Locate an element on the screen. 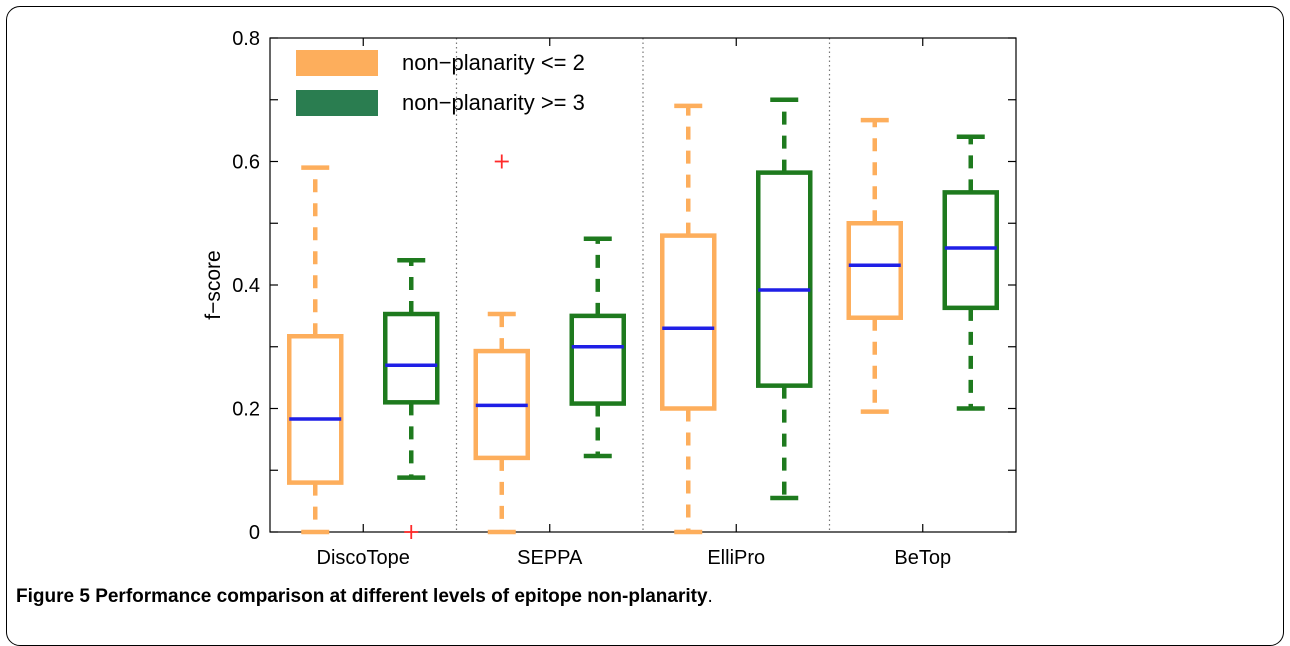 The height and width of the screenshot is (646, 1290). caption-end: . is located at coordinates (710, 596).